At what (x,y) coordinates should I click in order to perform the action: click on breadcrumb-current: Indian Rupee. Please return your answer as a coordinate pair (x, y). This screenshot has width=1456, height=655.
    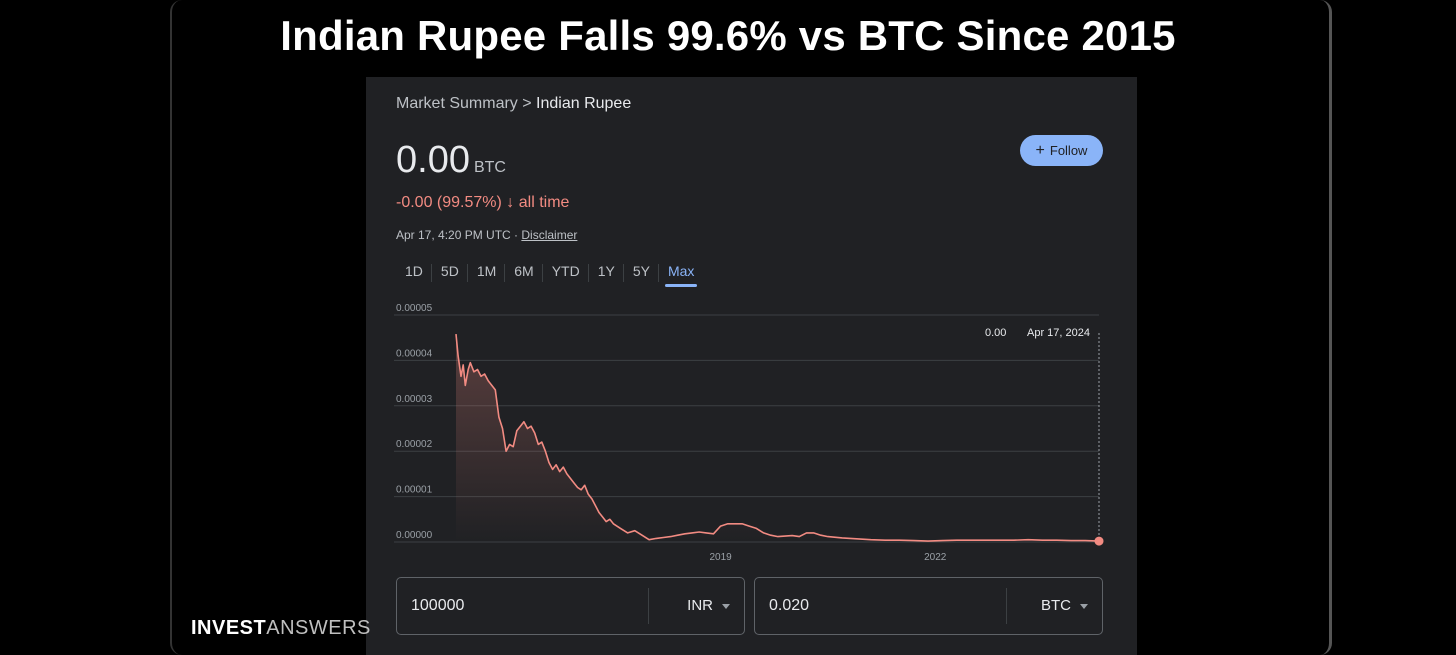
    Looking at the image, I should click on (584, 103).